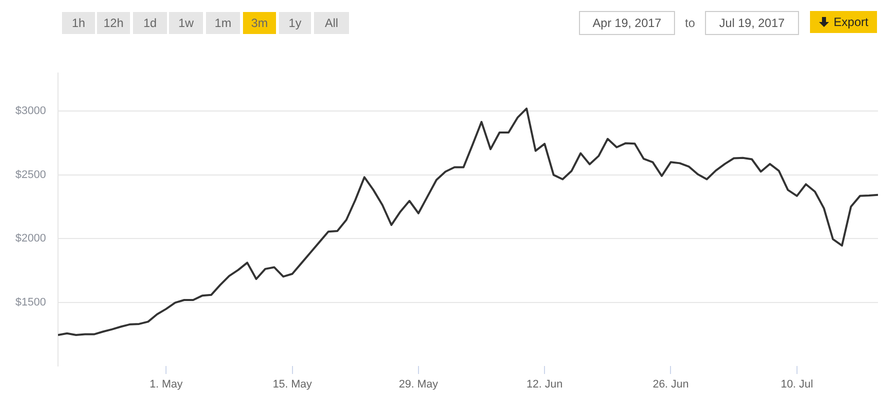  Describe the element at coordinates (851, 22) in the screenshot. I see `text: Export` at that location.